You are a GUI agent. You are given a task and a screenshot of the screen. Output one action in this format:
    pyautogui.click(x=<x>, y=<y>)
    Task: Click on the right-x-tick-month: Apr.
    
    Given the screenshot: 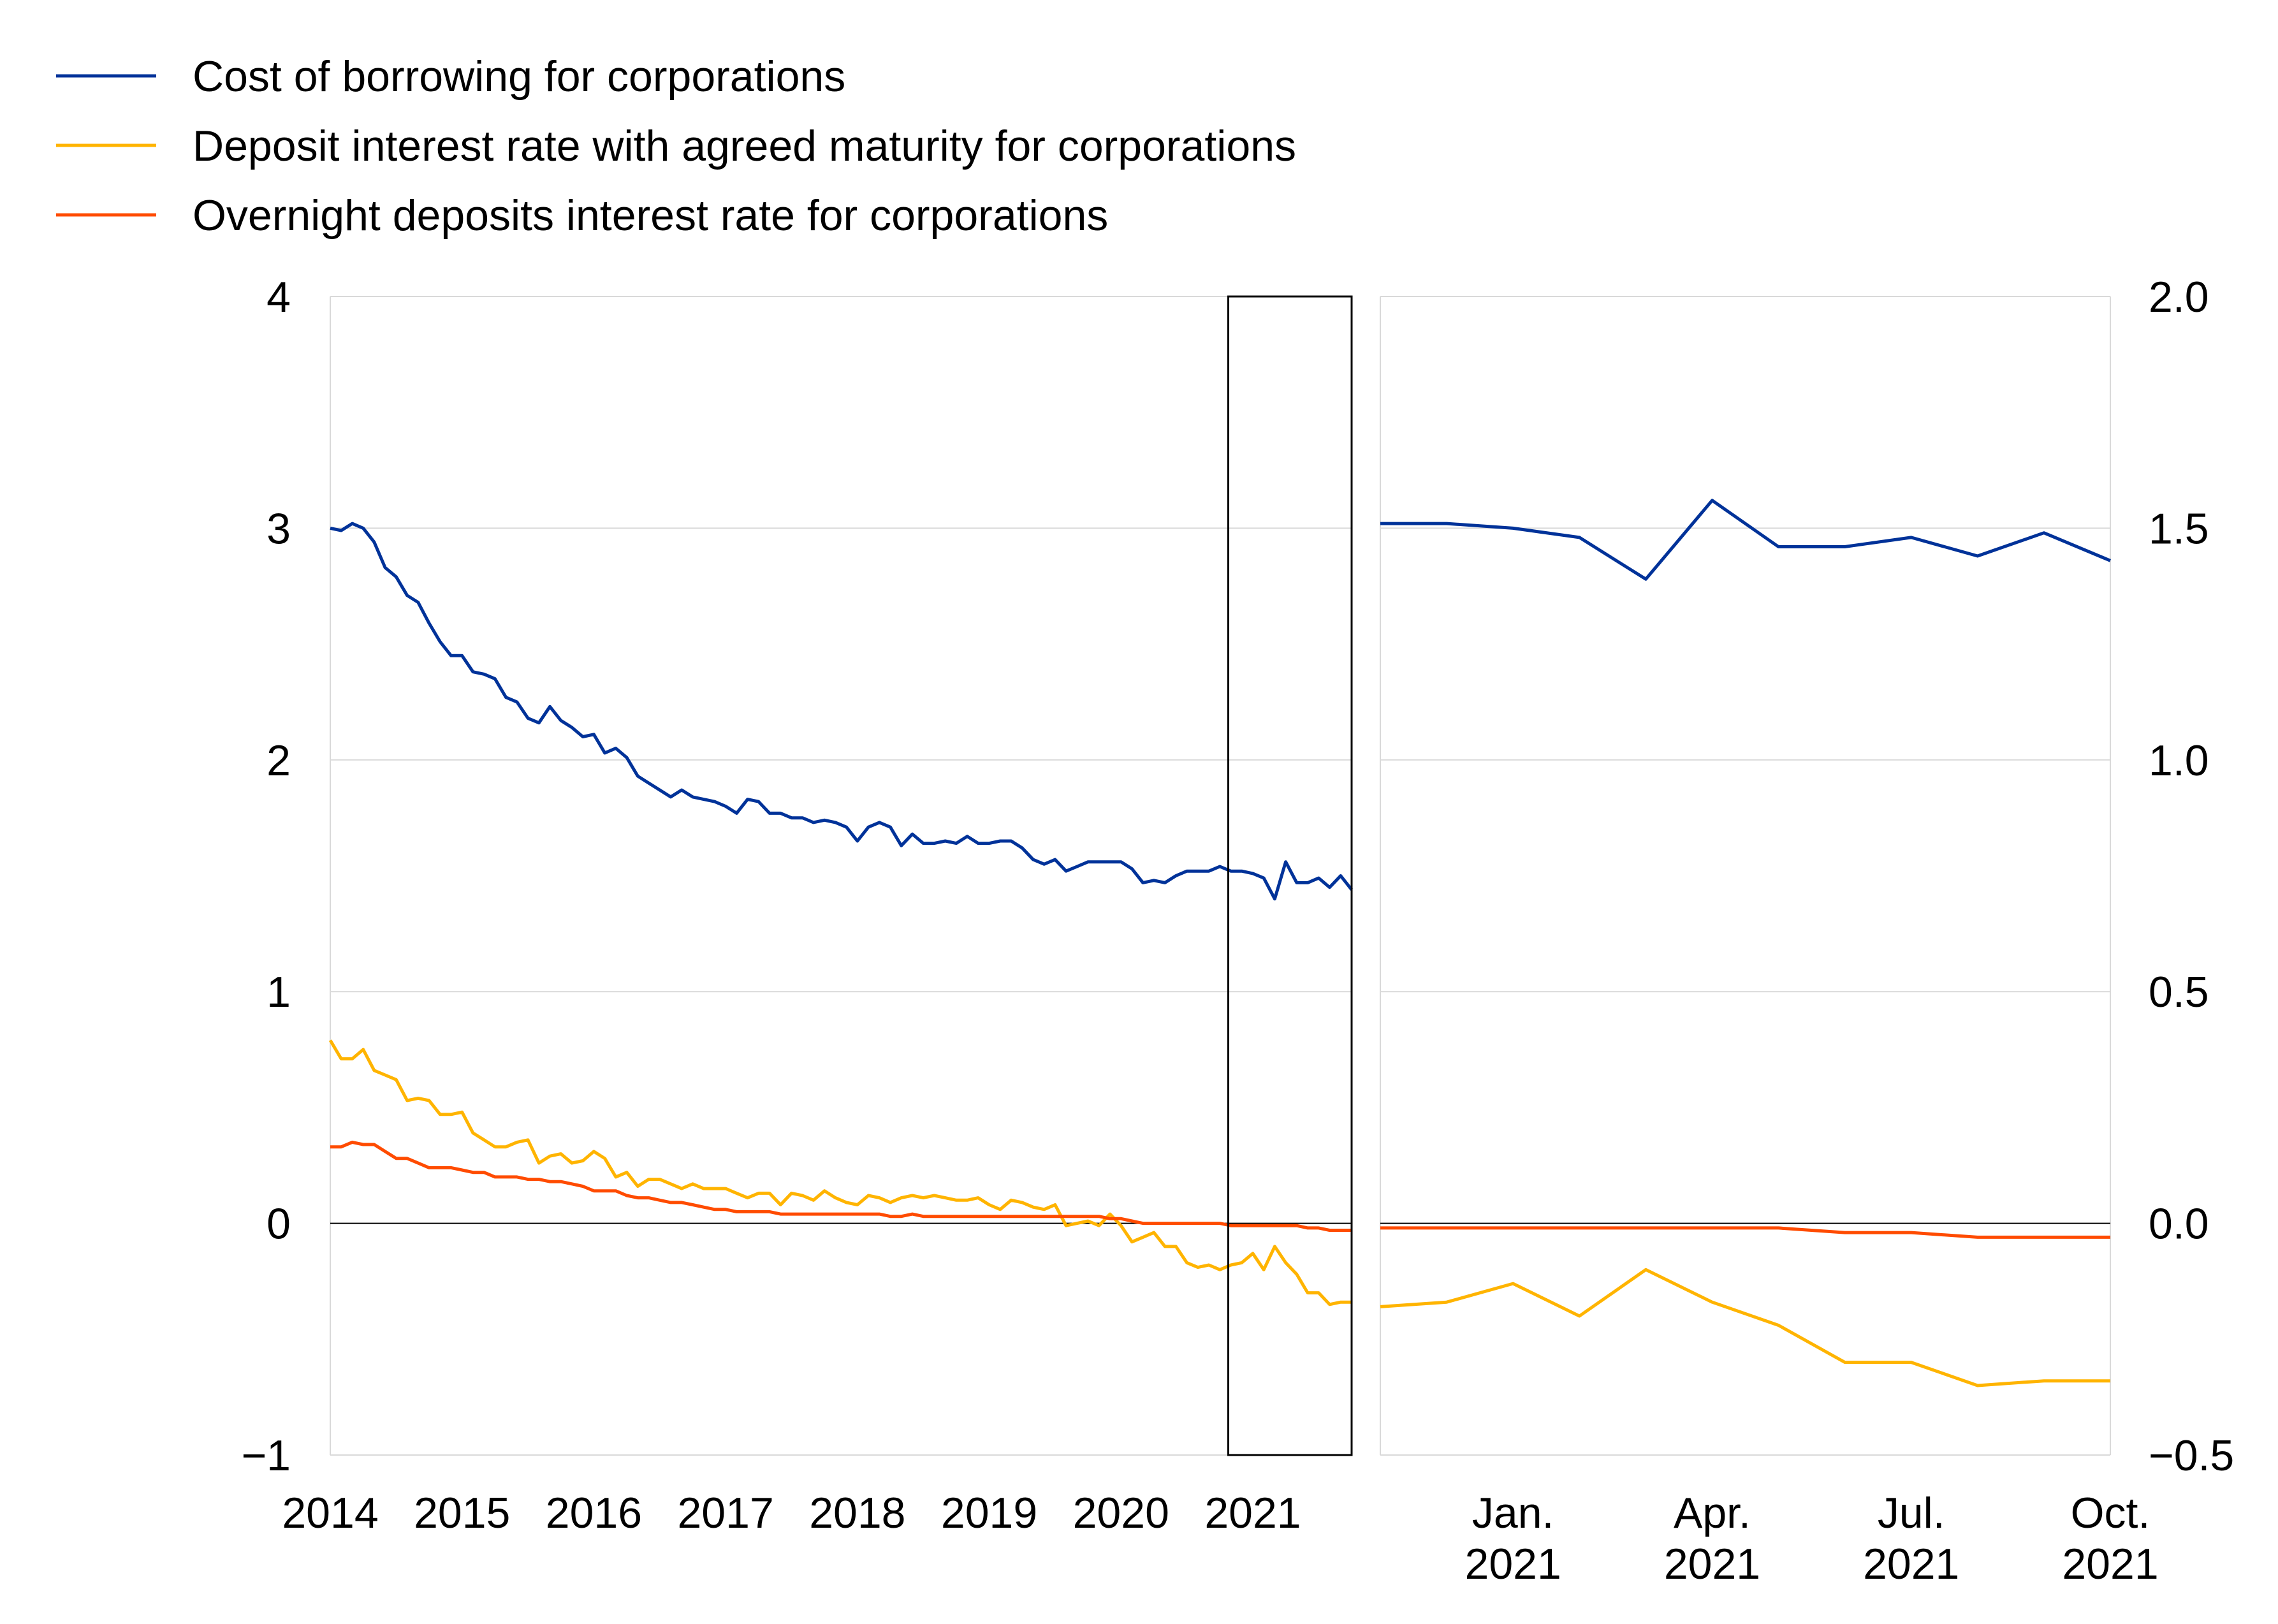 What is the action you would take?
    pyautogui.click(x=1712, y=1513)
    